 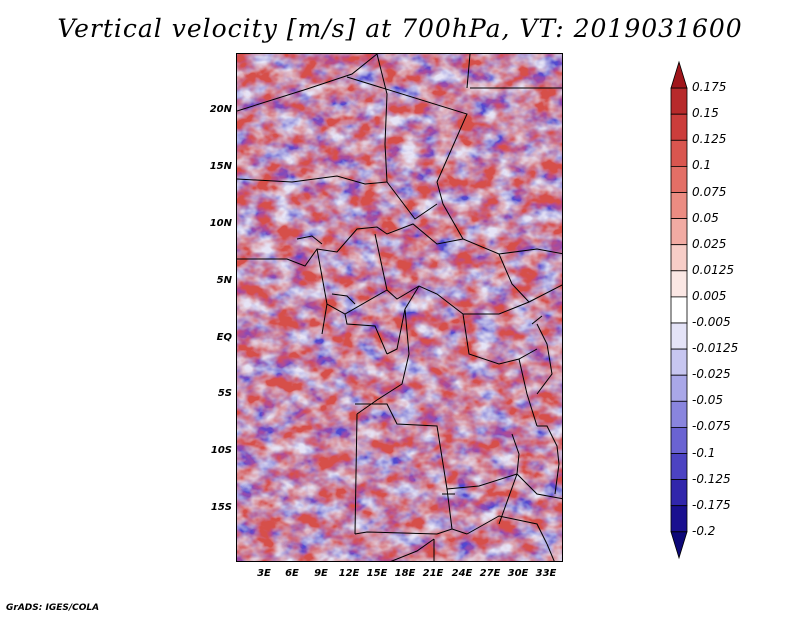 I want to click on lon-label-12e: 12E, so click(x=349, y=573).